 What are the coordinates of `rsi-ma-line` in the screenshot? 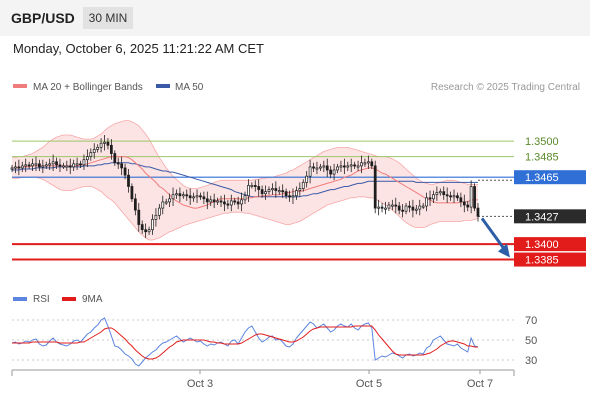 It's located at (245, 342).